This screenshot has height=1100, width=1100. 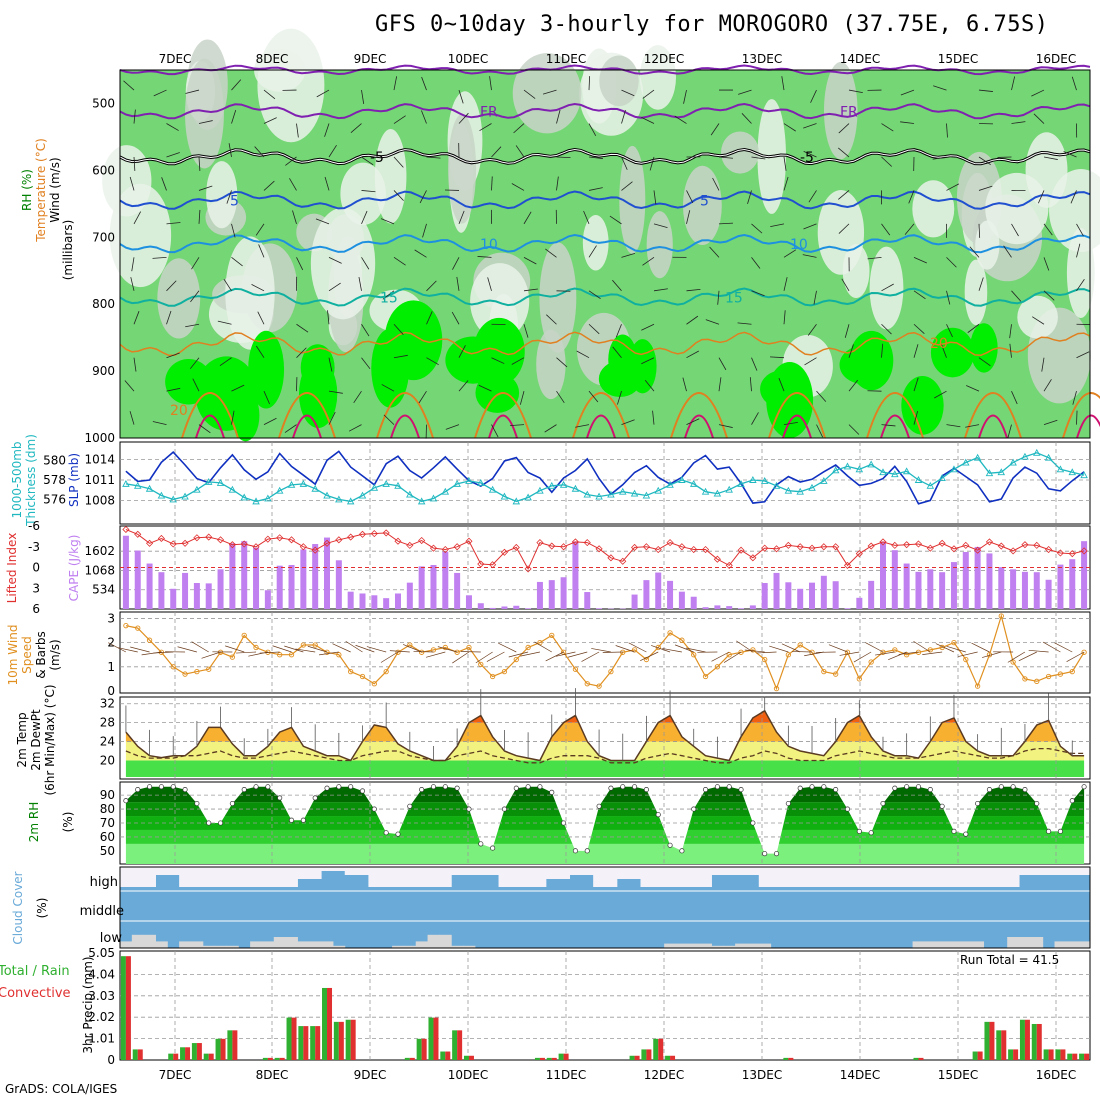 I want to click on precip-tick-label: 2.02, so click(x=101, y=1017).